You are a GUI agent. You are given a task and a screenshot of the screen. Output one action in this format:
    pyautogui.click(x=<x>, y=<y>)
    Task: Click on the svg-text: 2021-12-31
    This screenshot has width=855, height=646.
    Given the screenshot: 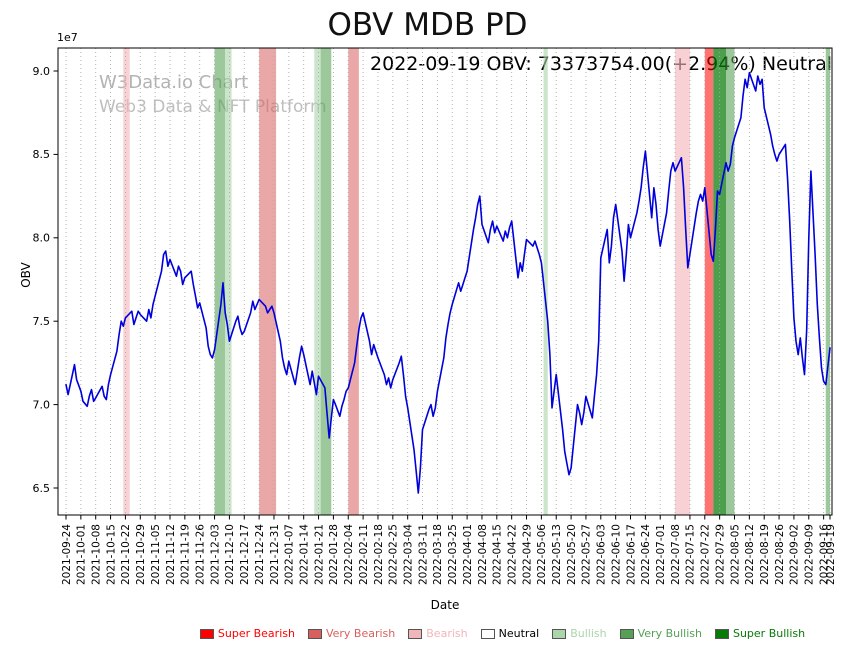 What is the action you would take?
    pyautogui.click(x=275, y=554)
    